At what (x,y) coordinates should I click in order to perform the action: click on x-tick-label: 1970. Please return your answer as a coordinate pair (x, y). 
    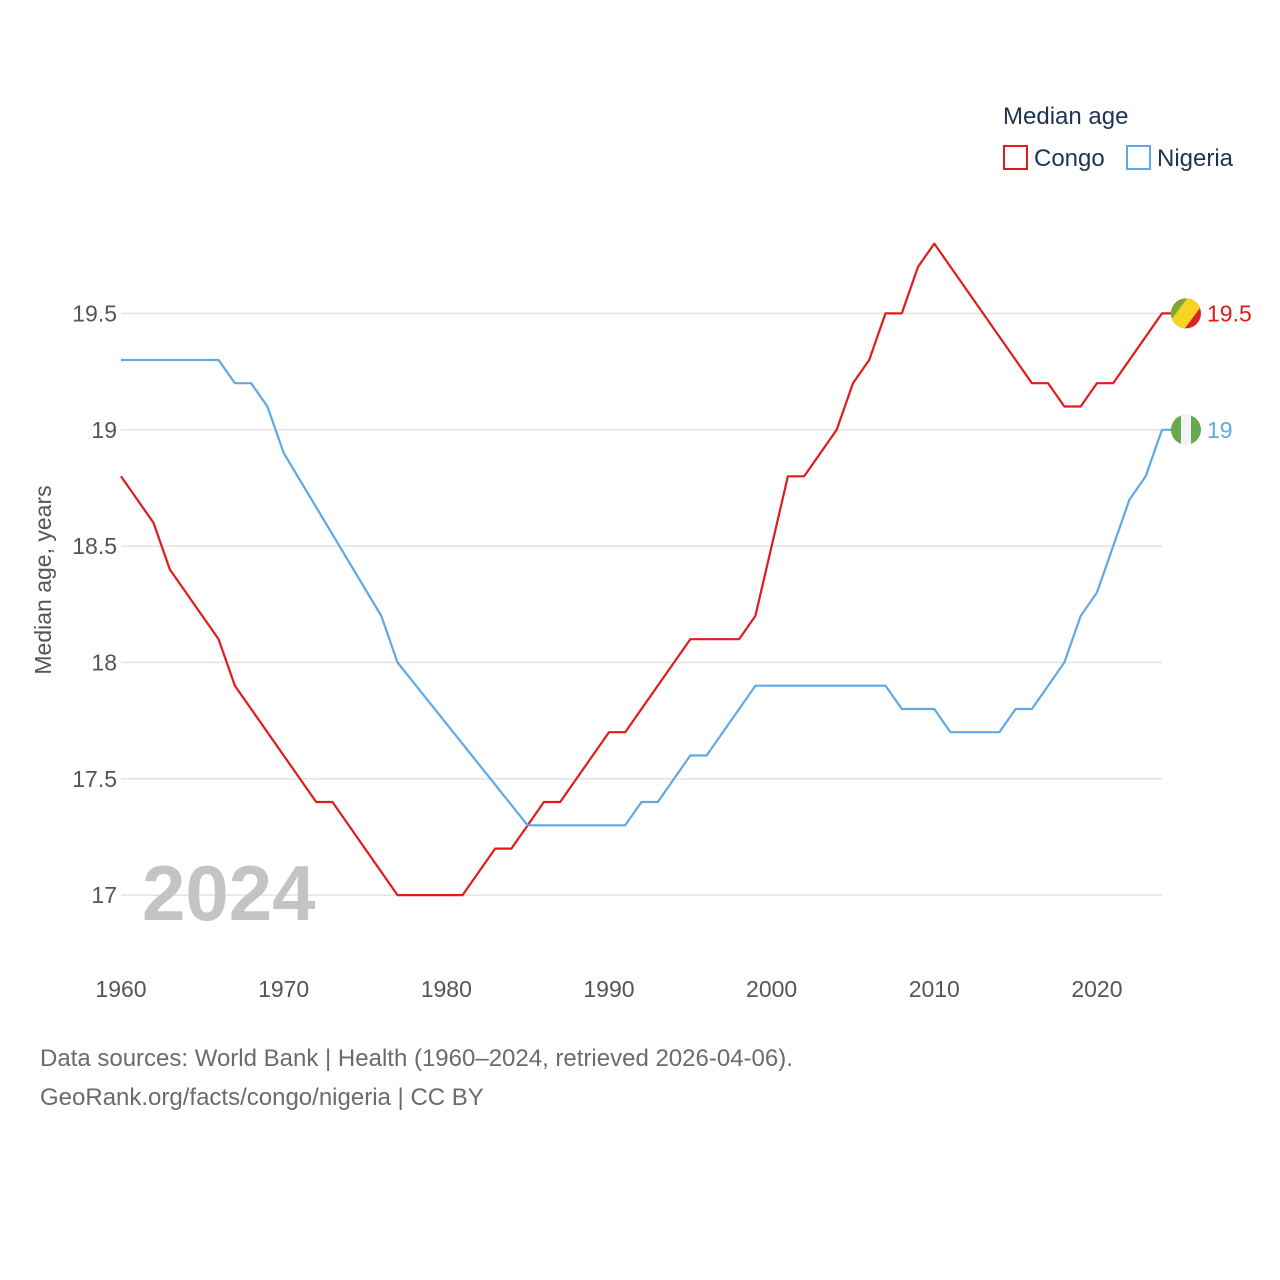
    Looking at the image, I should click on (283, 989).